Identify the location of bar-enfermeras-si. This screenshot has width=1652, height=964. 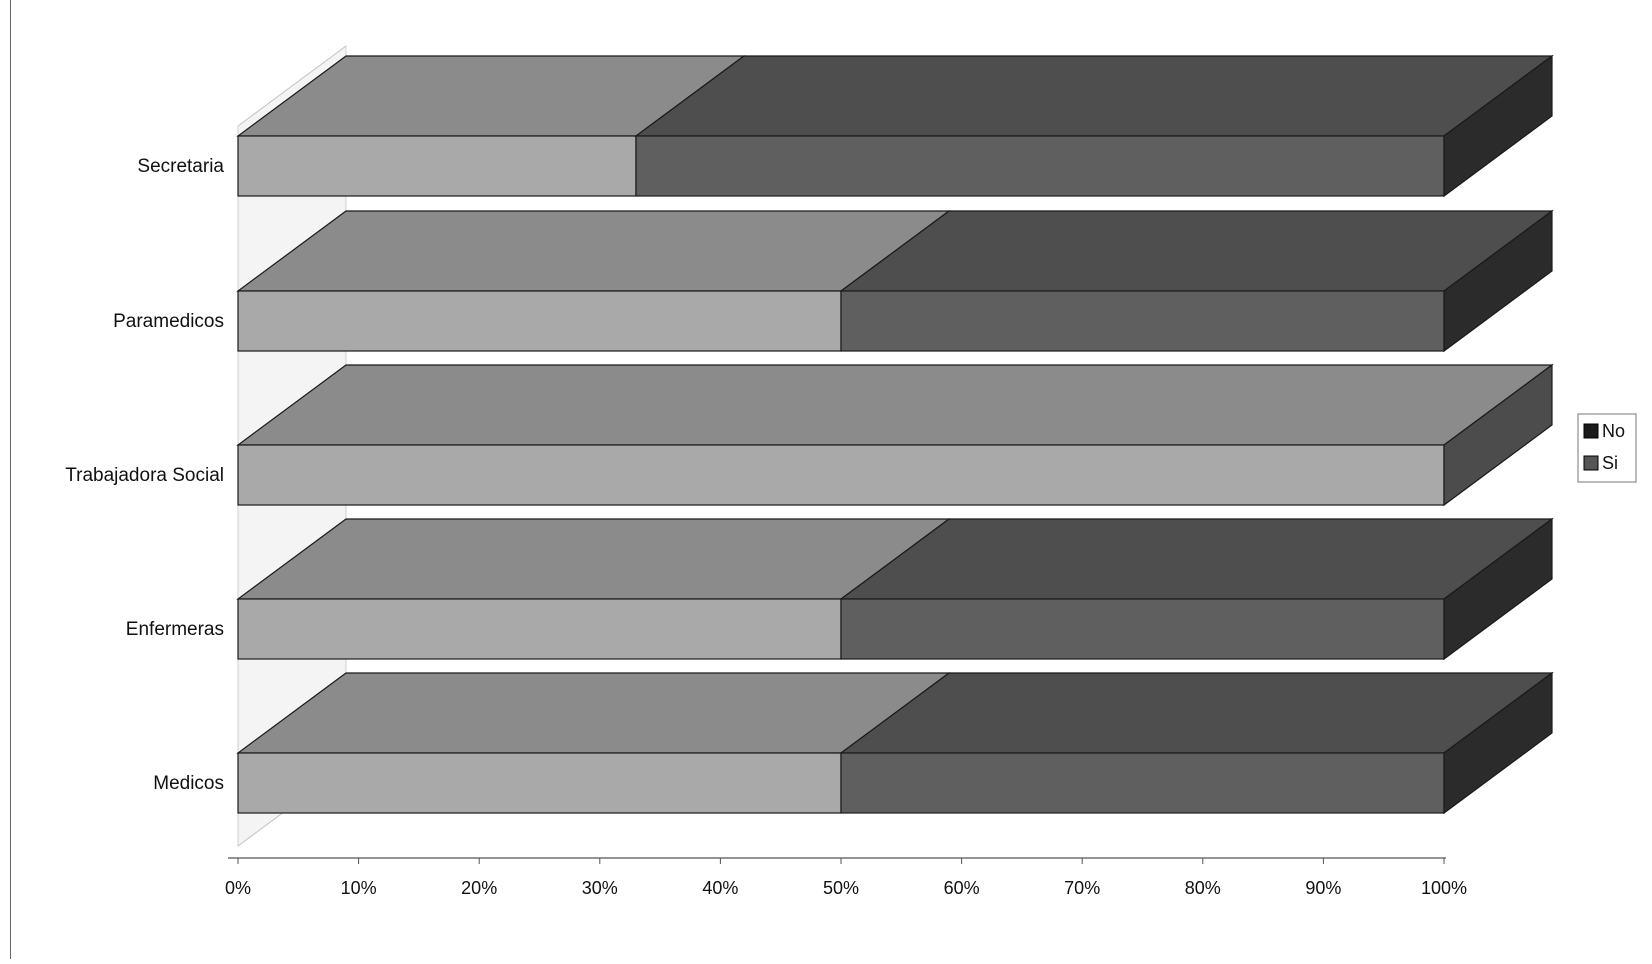
(539, 629).